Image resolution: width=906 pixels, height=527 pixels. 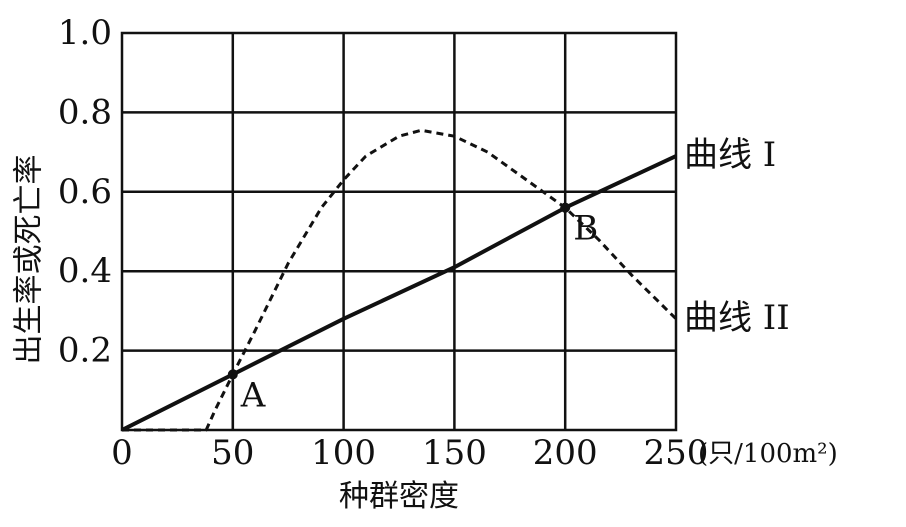 What do you see at coordinates (585, 229) in the screenshot?
I see `point-label-B: B` at bounding box center [585, 229].